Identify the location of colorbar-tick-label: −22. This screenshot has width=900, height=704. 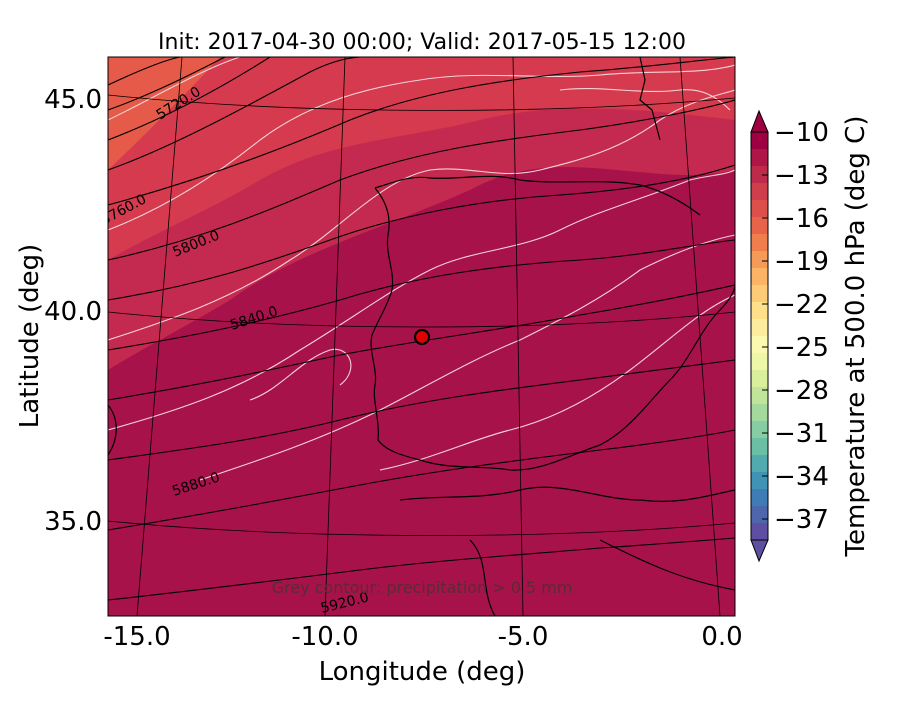
(801, 305).